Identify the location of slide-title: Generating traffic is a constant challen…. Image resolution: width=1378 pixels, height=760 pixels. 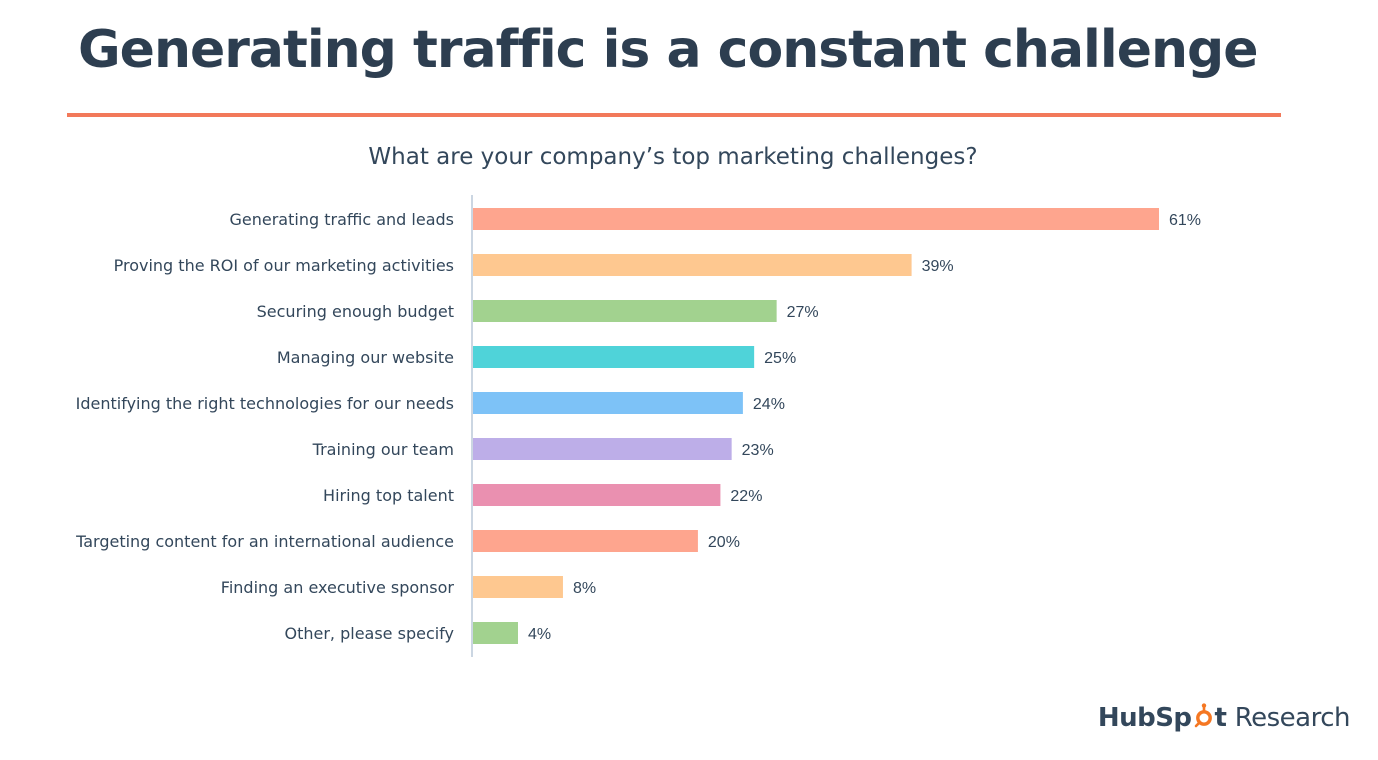
(668, 50).